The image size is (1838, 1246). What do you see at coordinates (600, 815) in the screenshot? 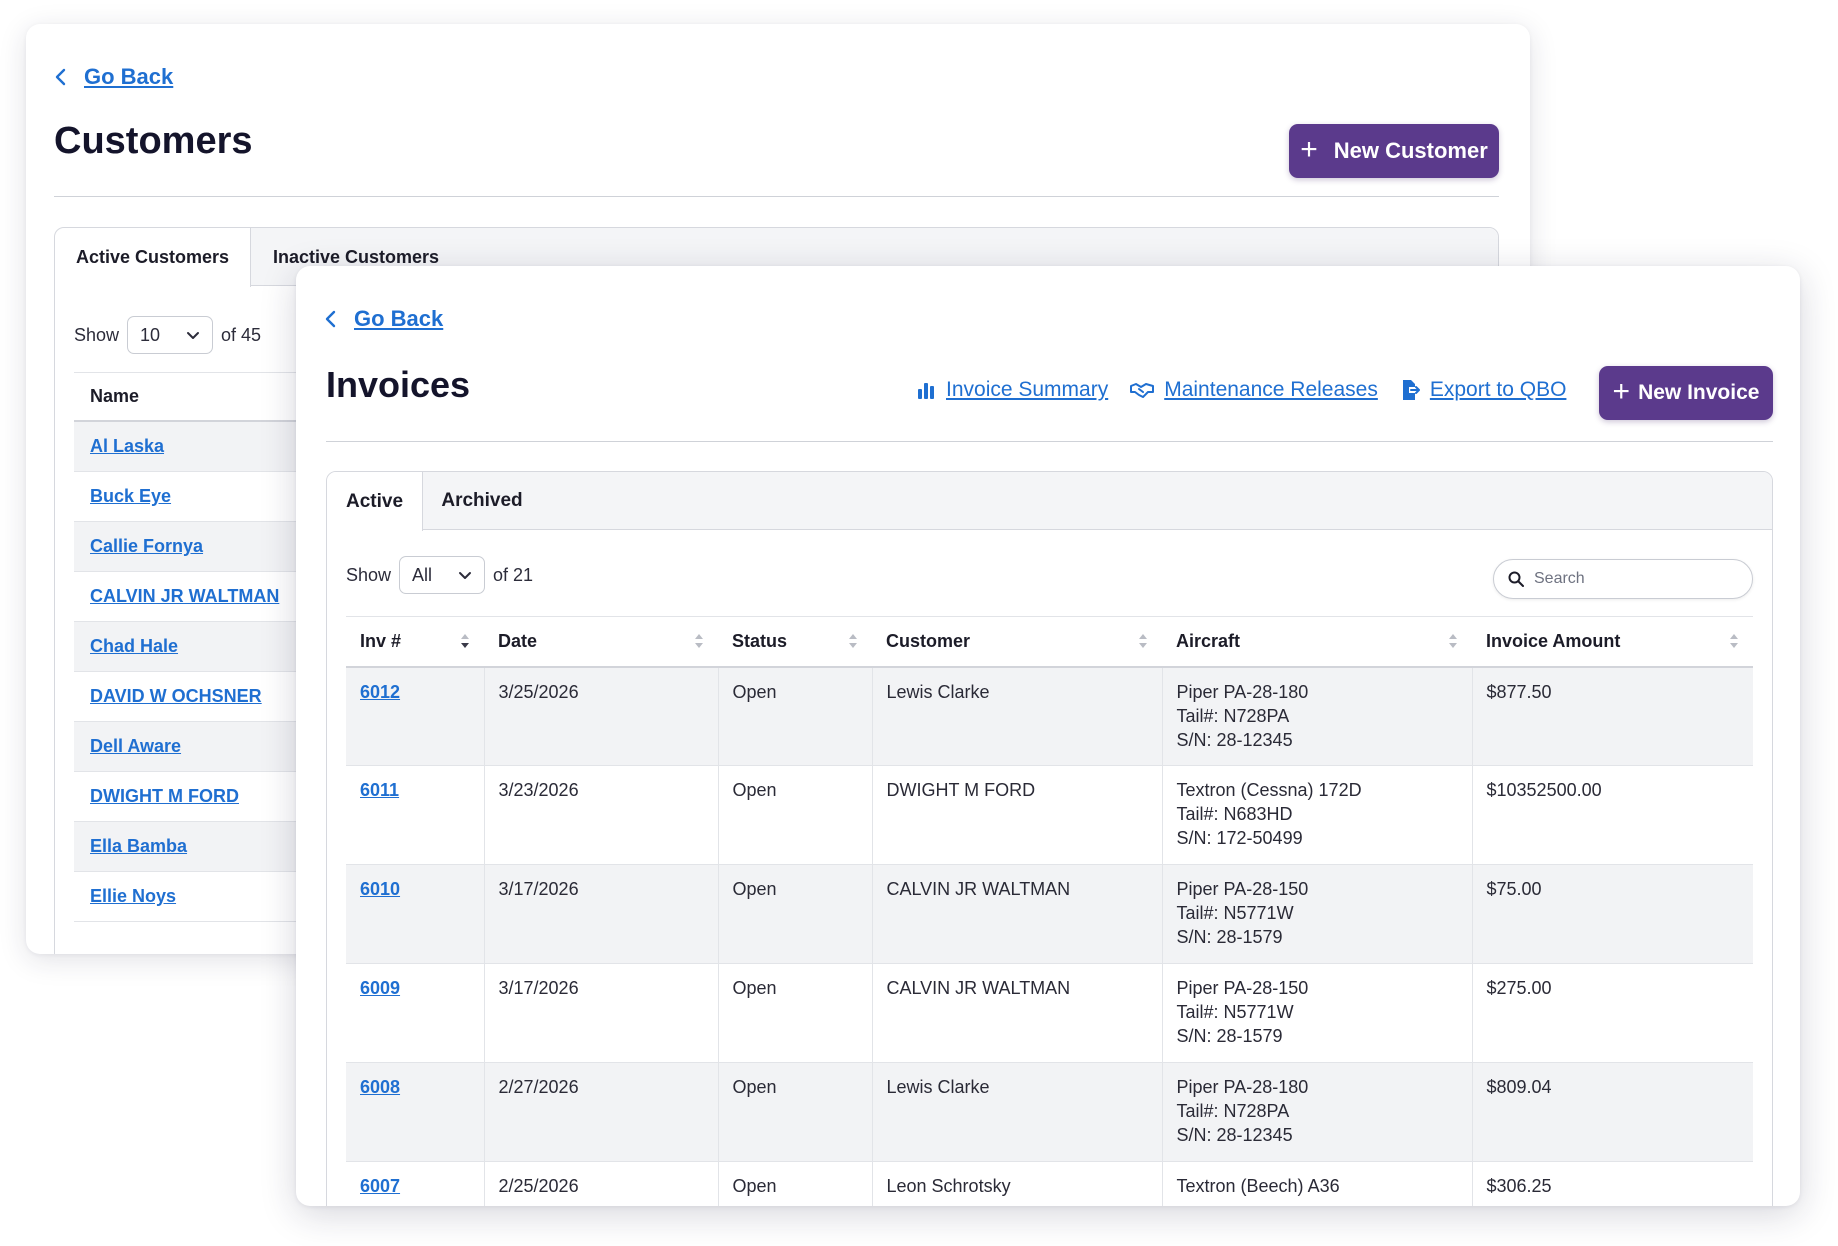
I see `cell-date: 3/23/2026` at bounding box center [600, 815].